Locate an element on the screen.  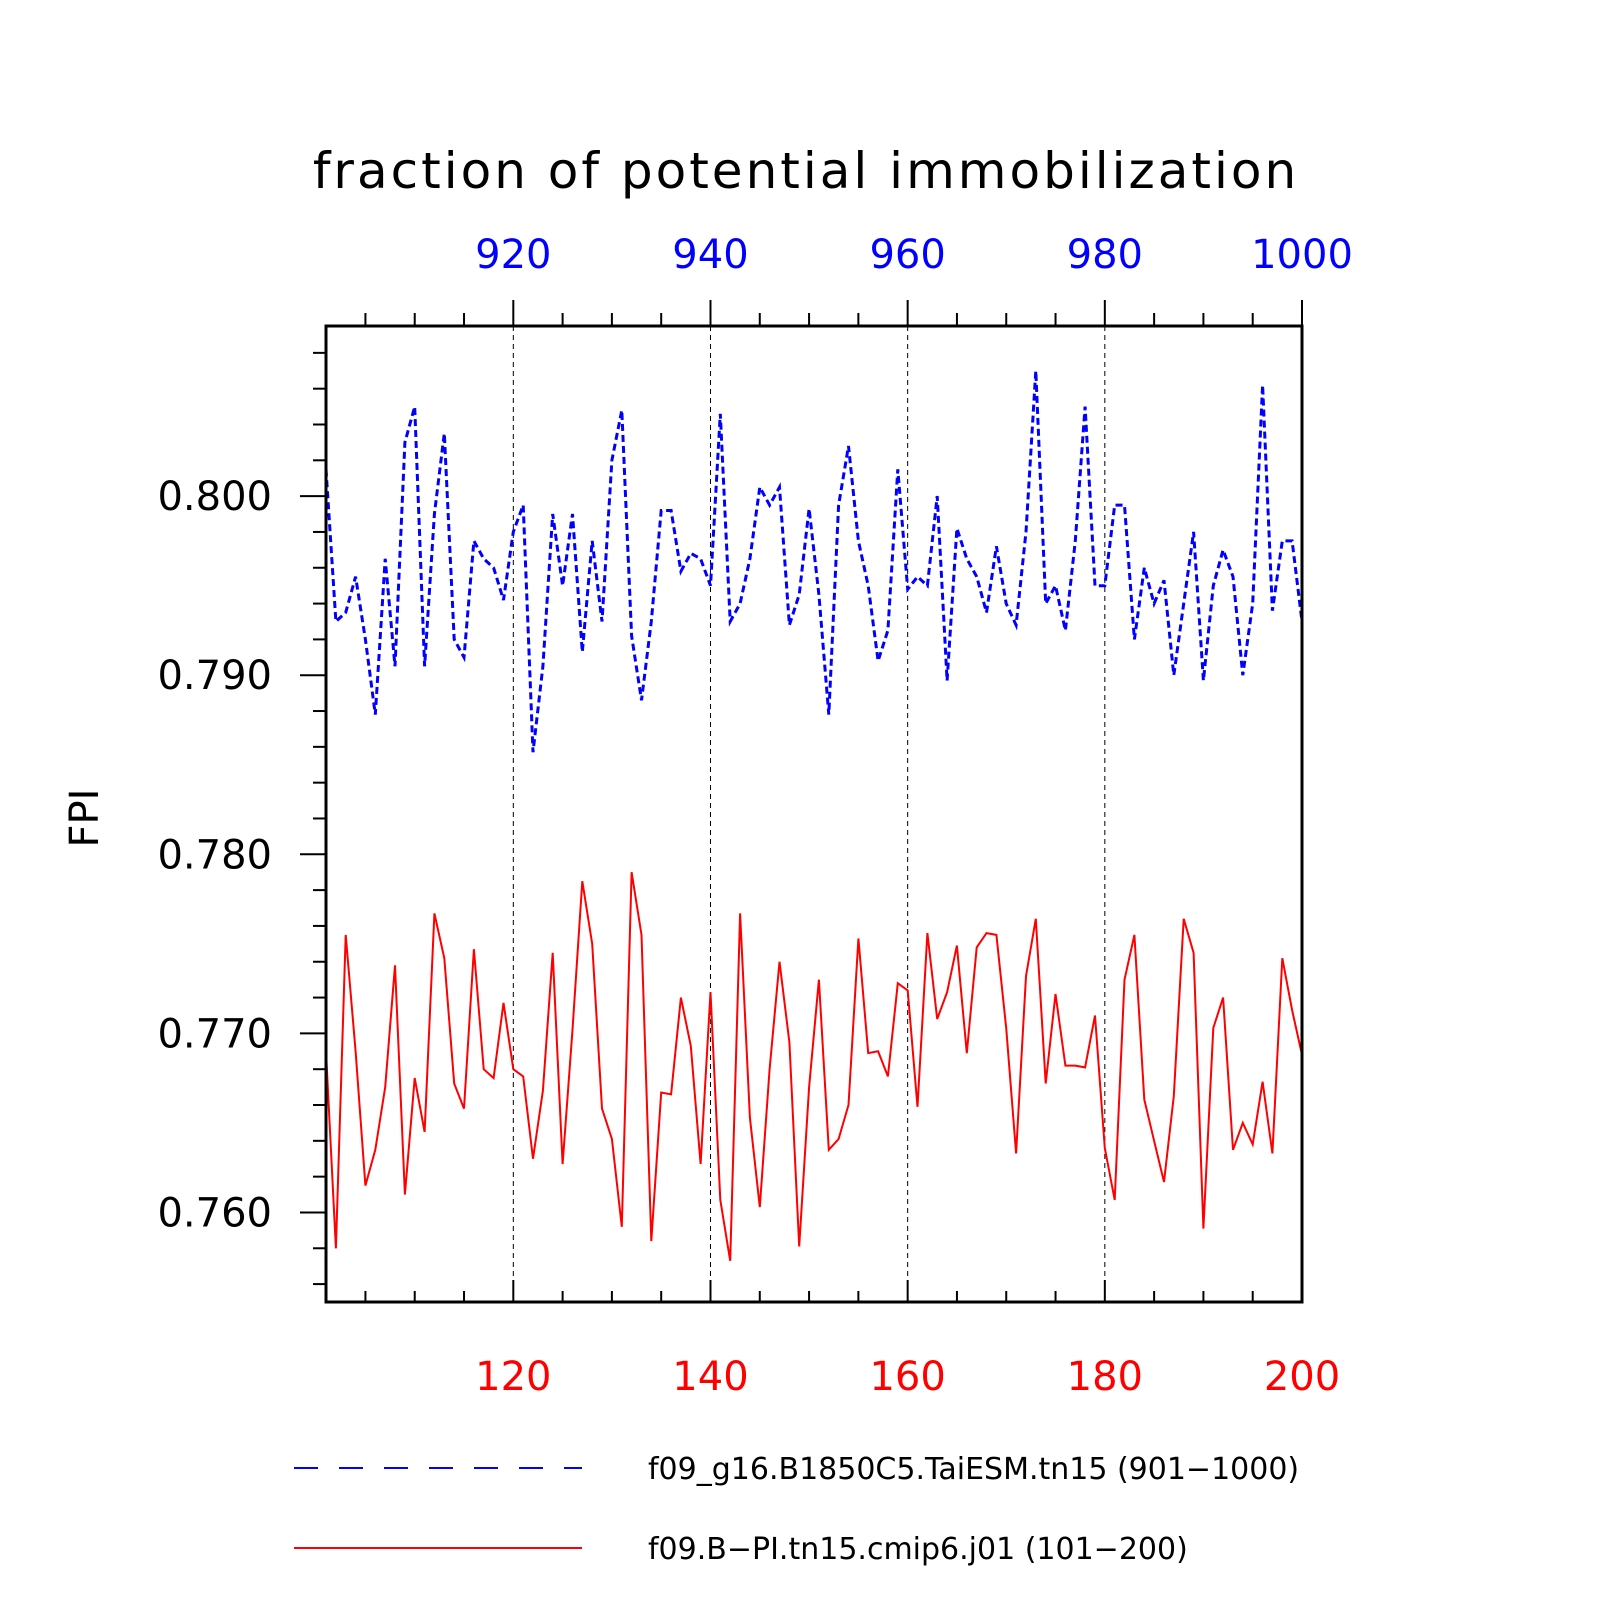
bottom-x-tick-label: 200 is located at coordinates (1302, 1377).